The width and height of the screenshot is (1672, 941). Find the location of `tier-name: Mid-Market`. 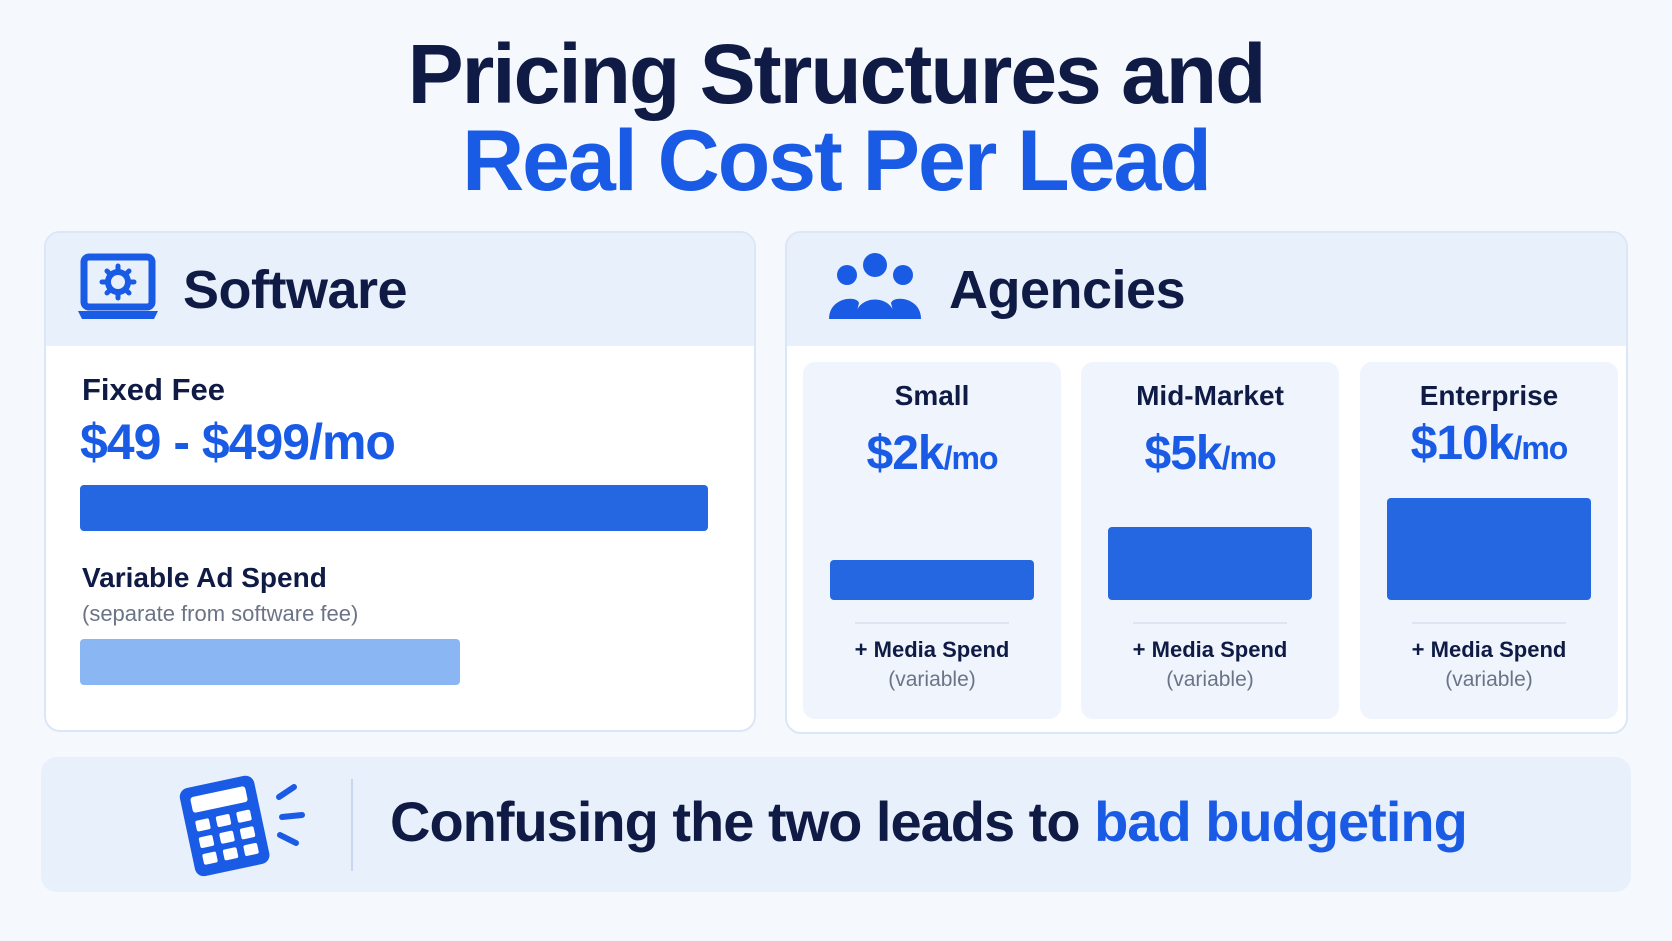

tier-name: Mid-Market is located at coordinates (1210, 395).